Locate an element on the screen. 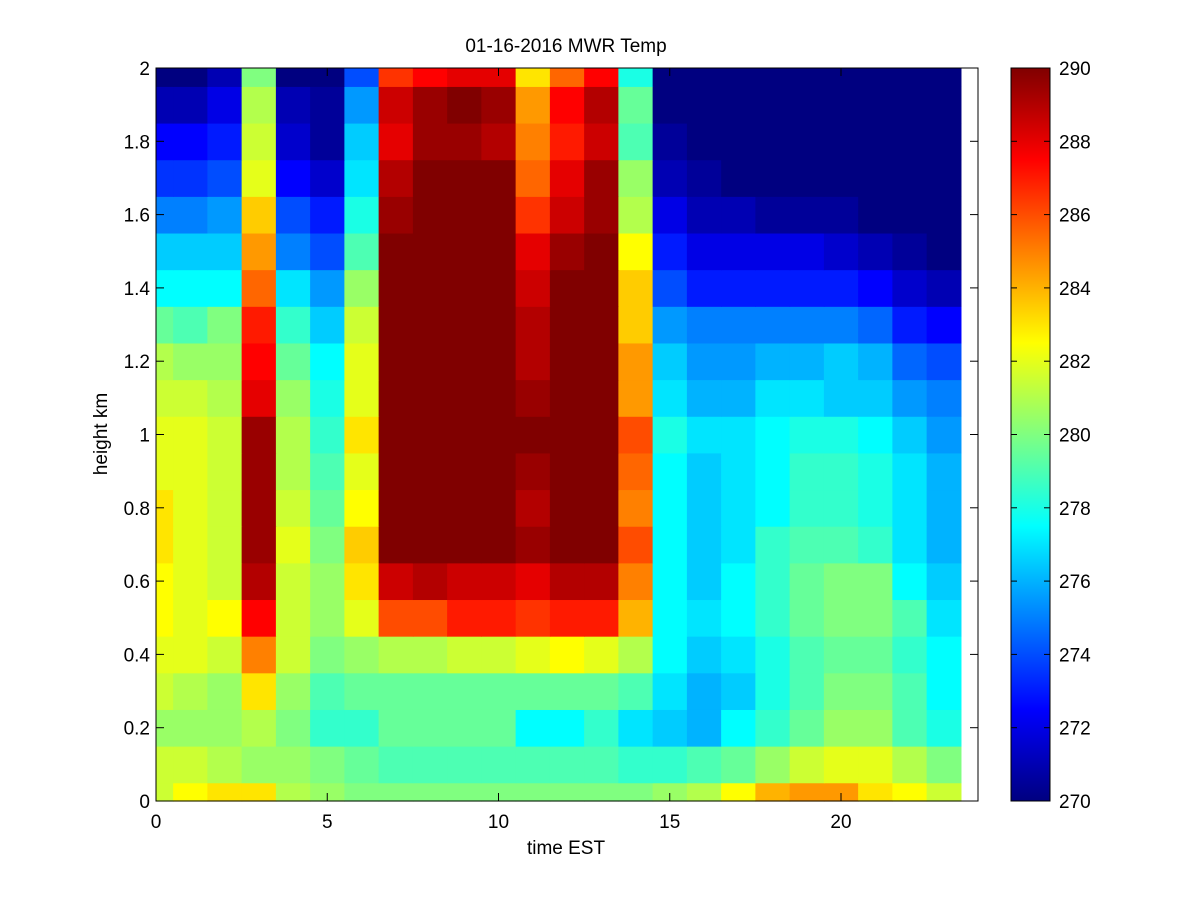 The width and height of the screenshot is (1200, 905). colorbar-tick-label: 272 is located at coordinates (1075, 729).